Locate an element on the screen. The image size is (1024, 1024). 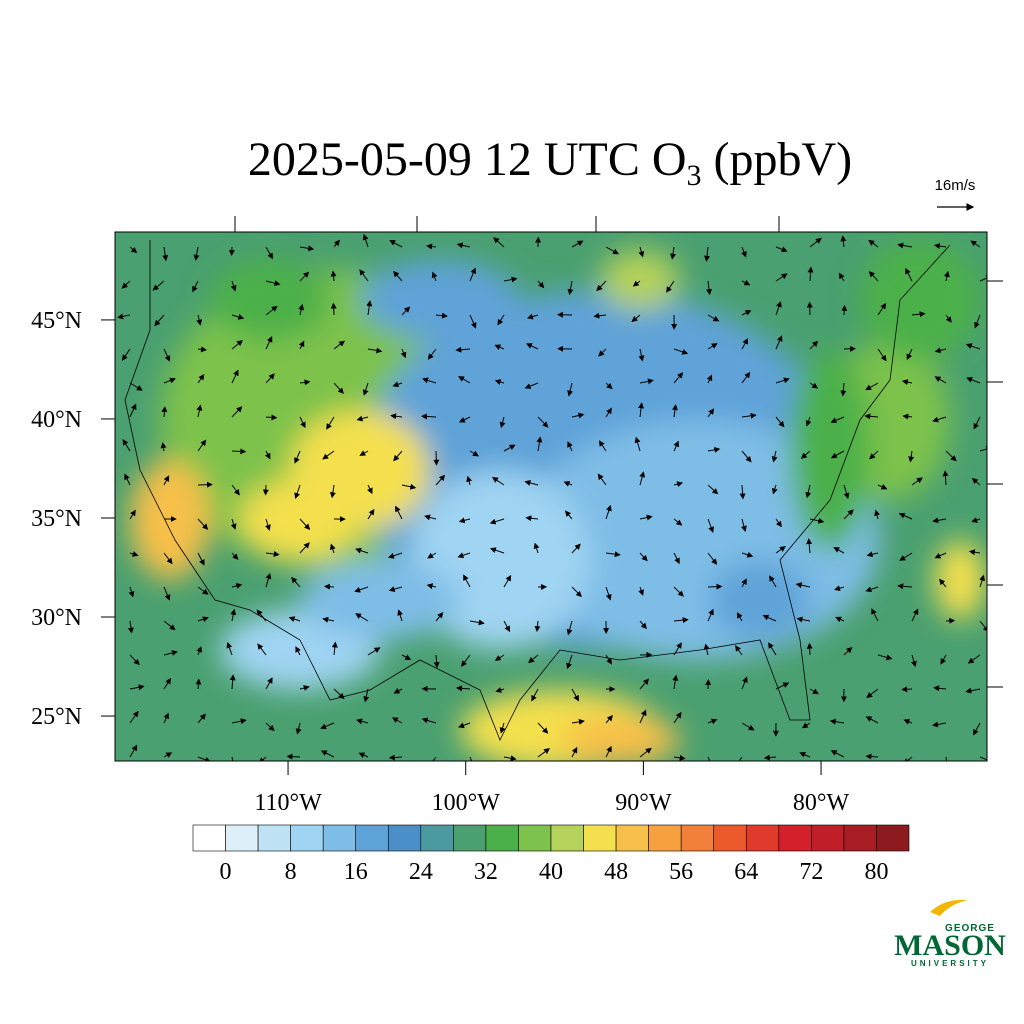
x-tick-label: 100°W is located at coordinates (466, 803).